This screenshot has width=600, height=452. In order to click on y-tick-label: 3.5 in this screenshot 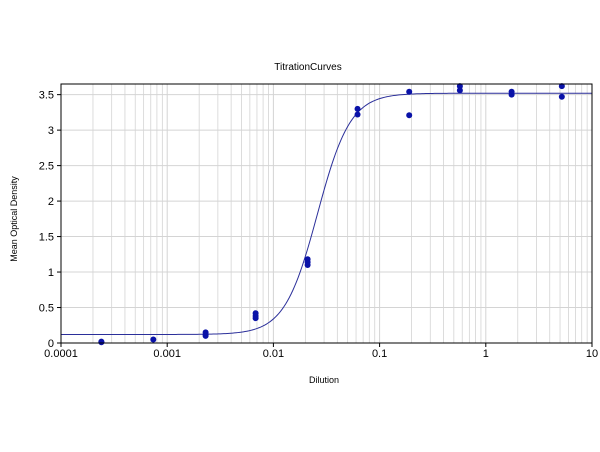, I will do `click(46, 96)`.